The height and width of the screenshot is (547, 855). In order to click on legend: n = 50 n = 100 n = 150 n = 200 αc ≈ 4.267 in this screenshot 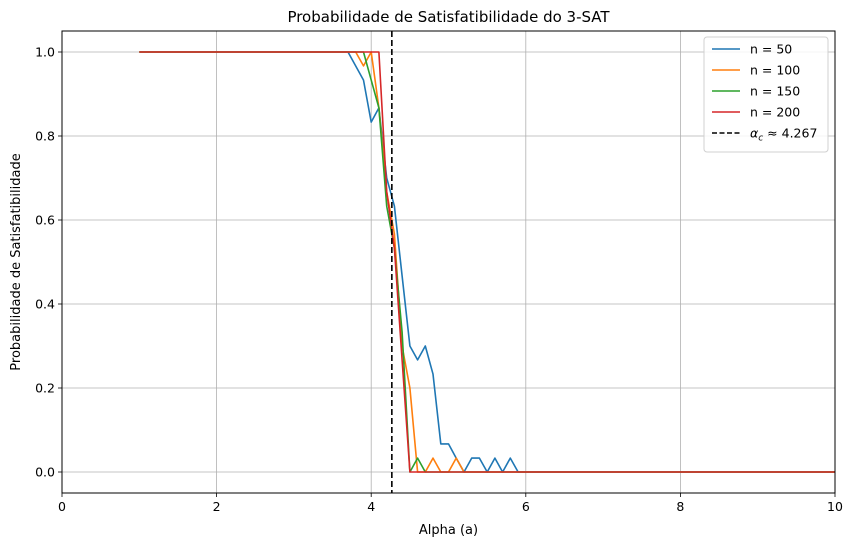, I will do `click(766, 94)`.